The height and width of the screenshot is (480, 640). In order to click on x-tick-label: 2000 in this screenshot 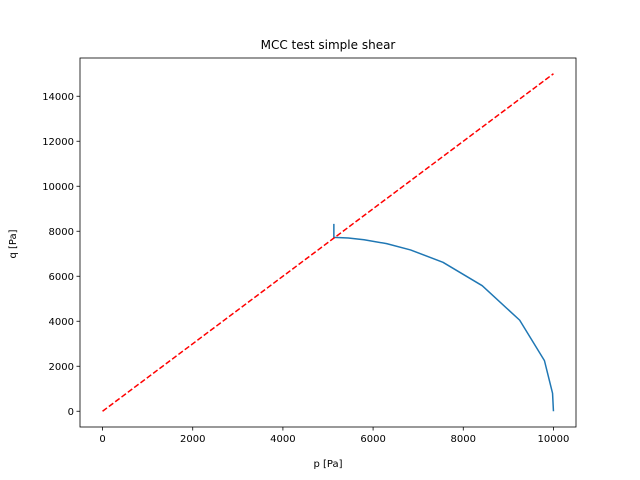, I will do `click(192, 439)`.